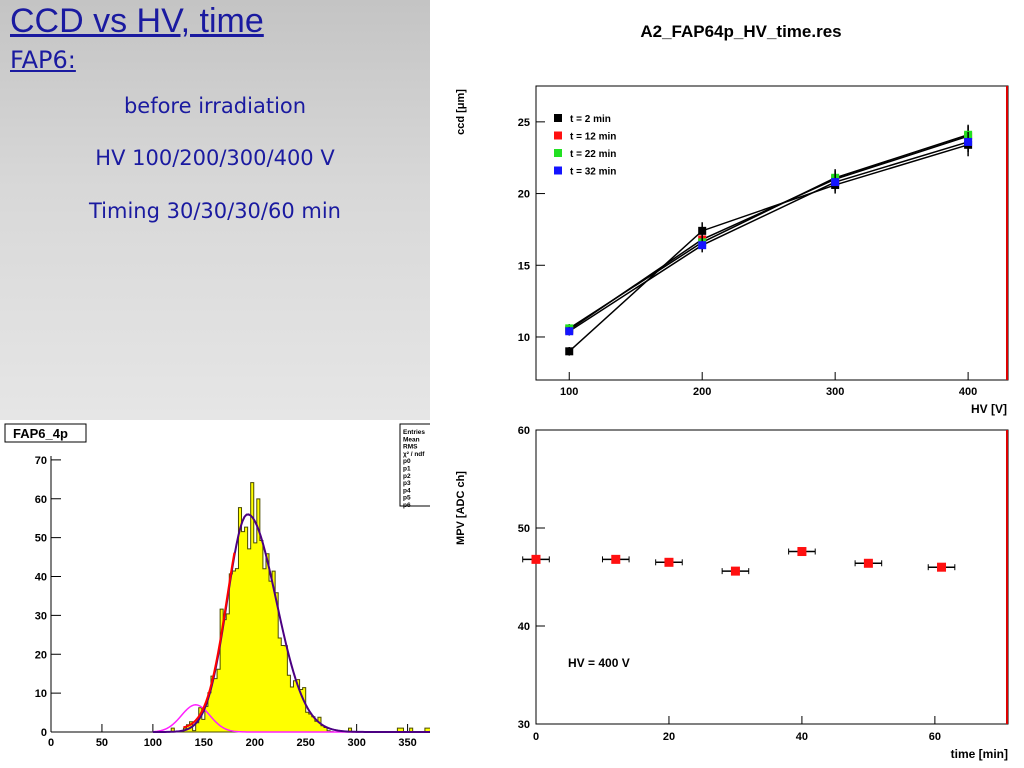 The width and height of the screenshot is (1024, 768). I want to click on x-tick-label: 350, so click(407, 743).